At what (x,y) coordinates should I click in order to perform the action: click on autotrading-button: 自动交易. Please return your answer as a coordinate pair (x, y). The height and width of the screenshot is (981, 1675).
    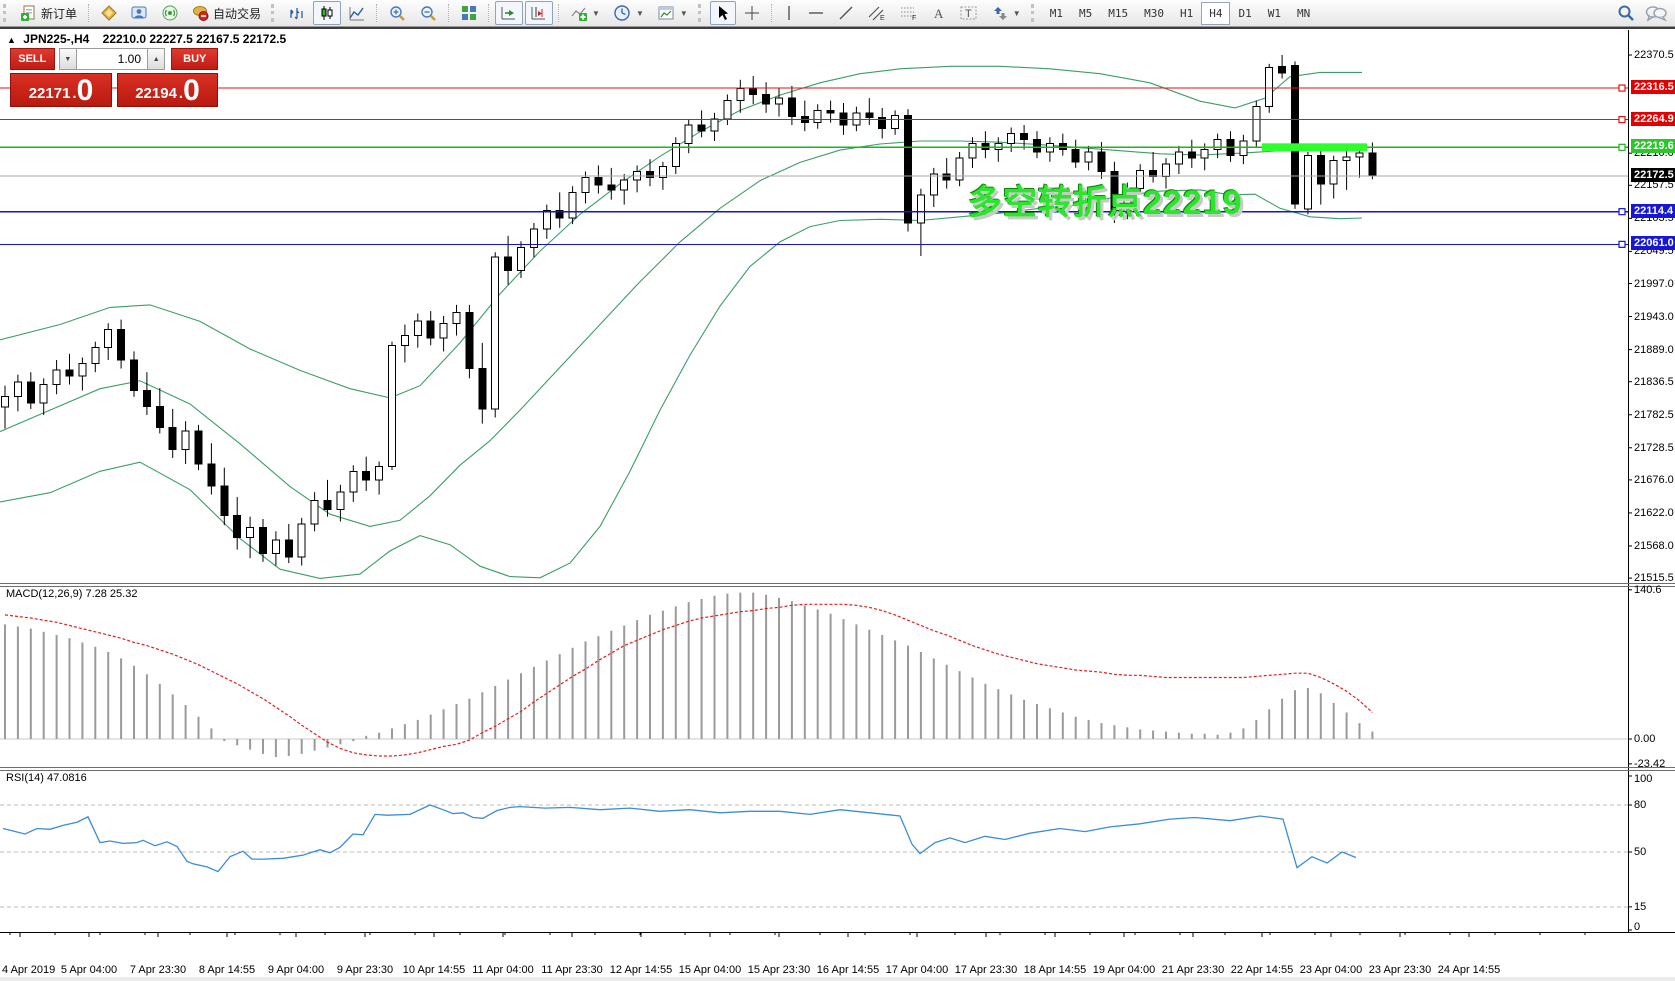
    Looking at the image, I should click on (226, 13).